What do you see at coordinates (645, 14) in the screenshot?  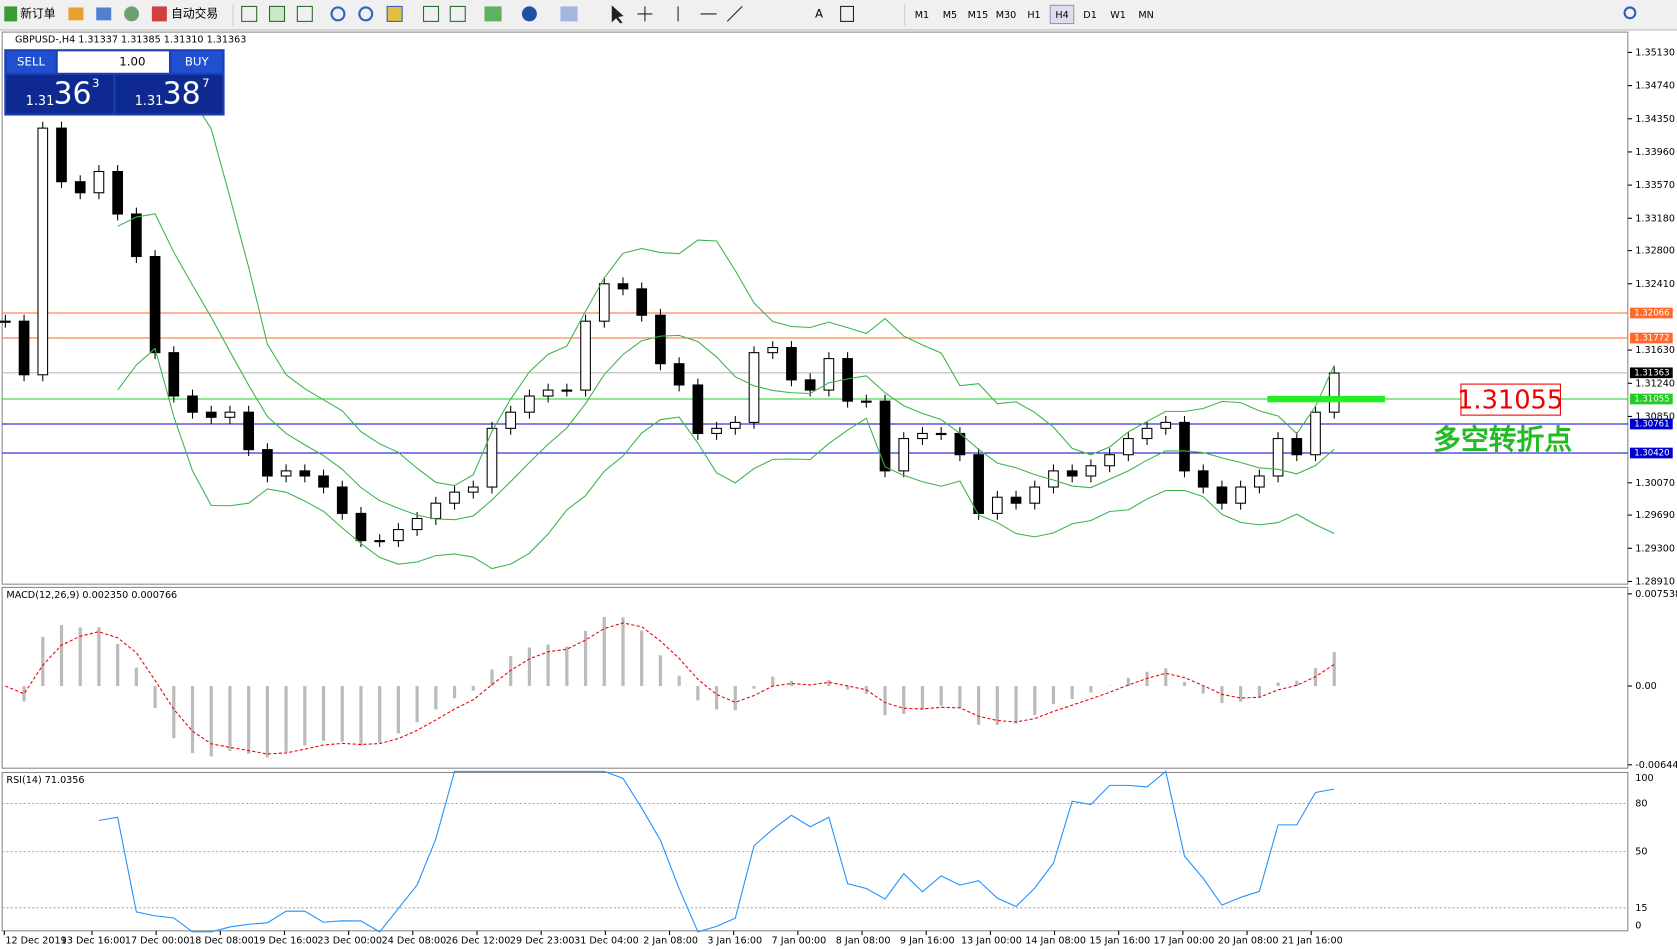 I see `crosshair-tool` at bounding box center [645, 14].